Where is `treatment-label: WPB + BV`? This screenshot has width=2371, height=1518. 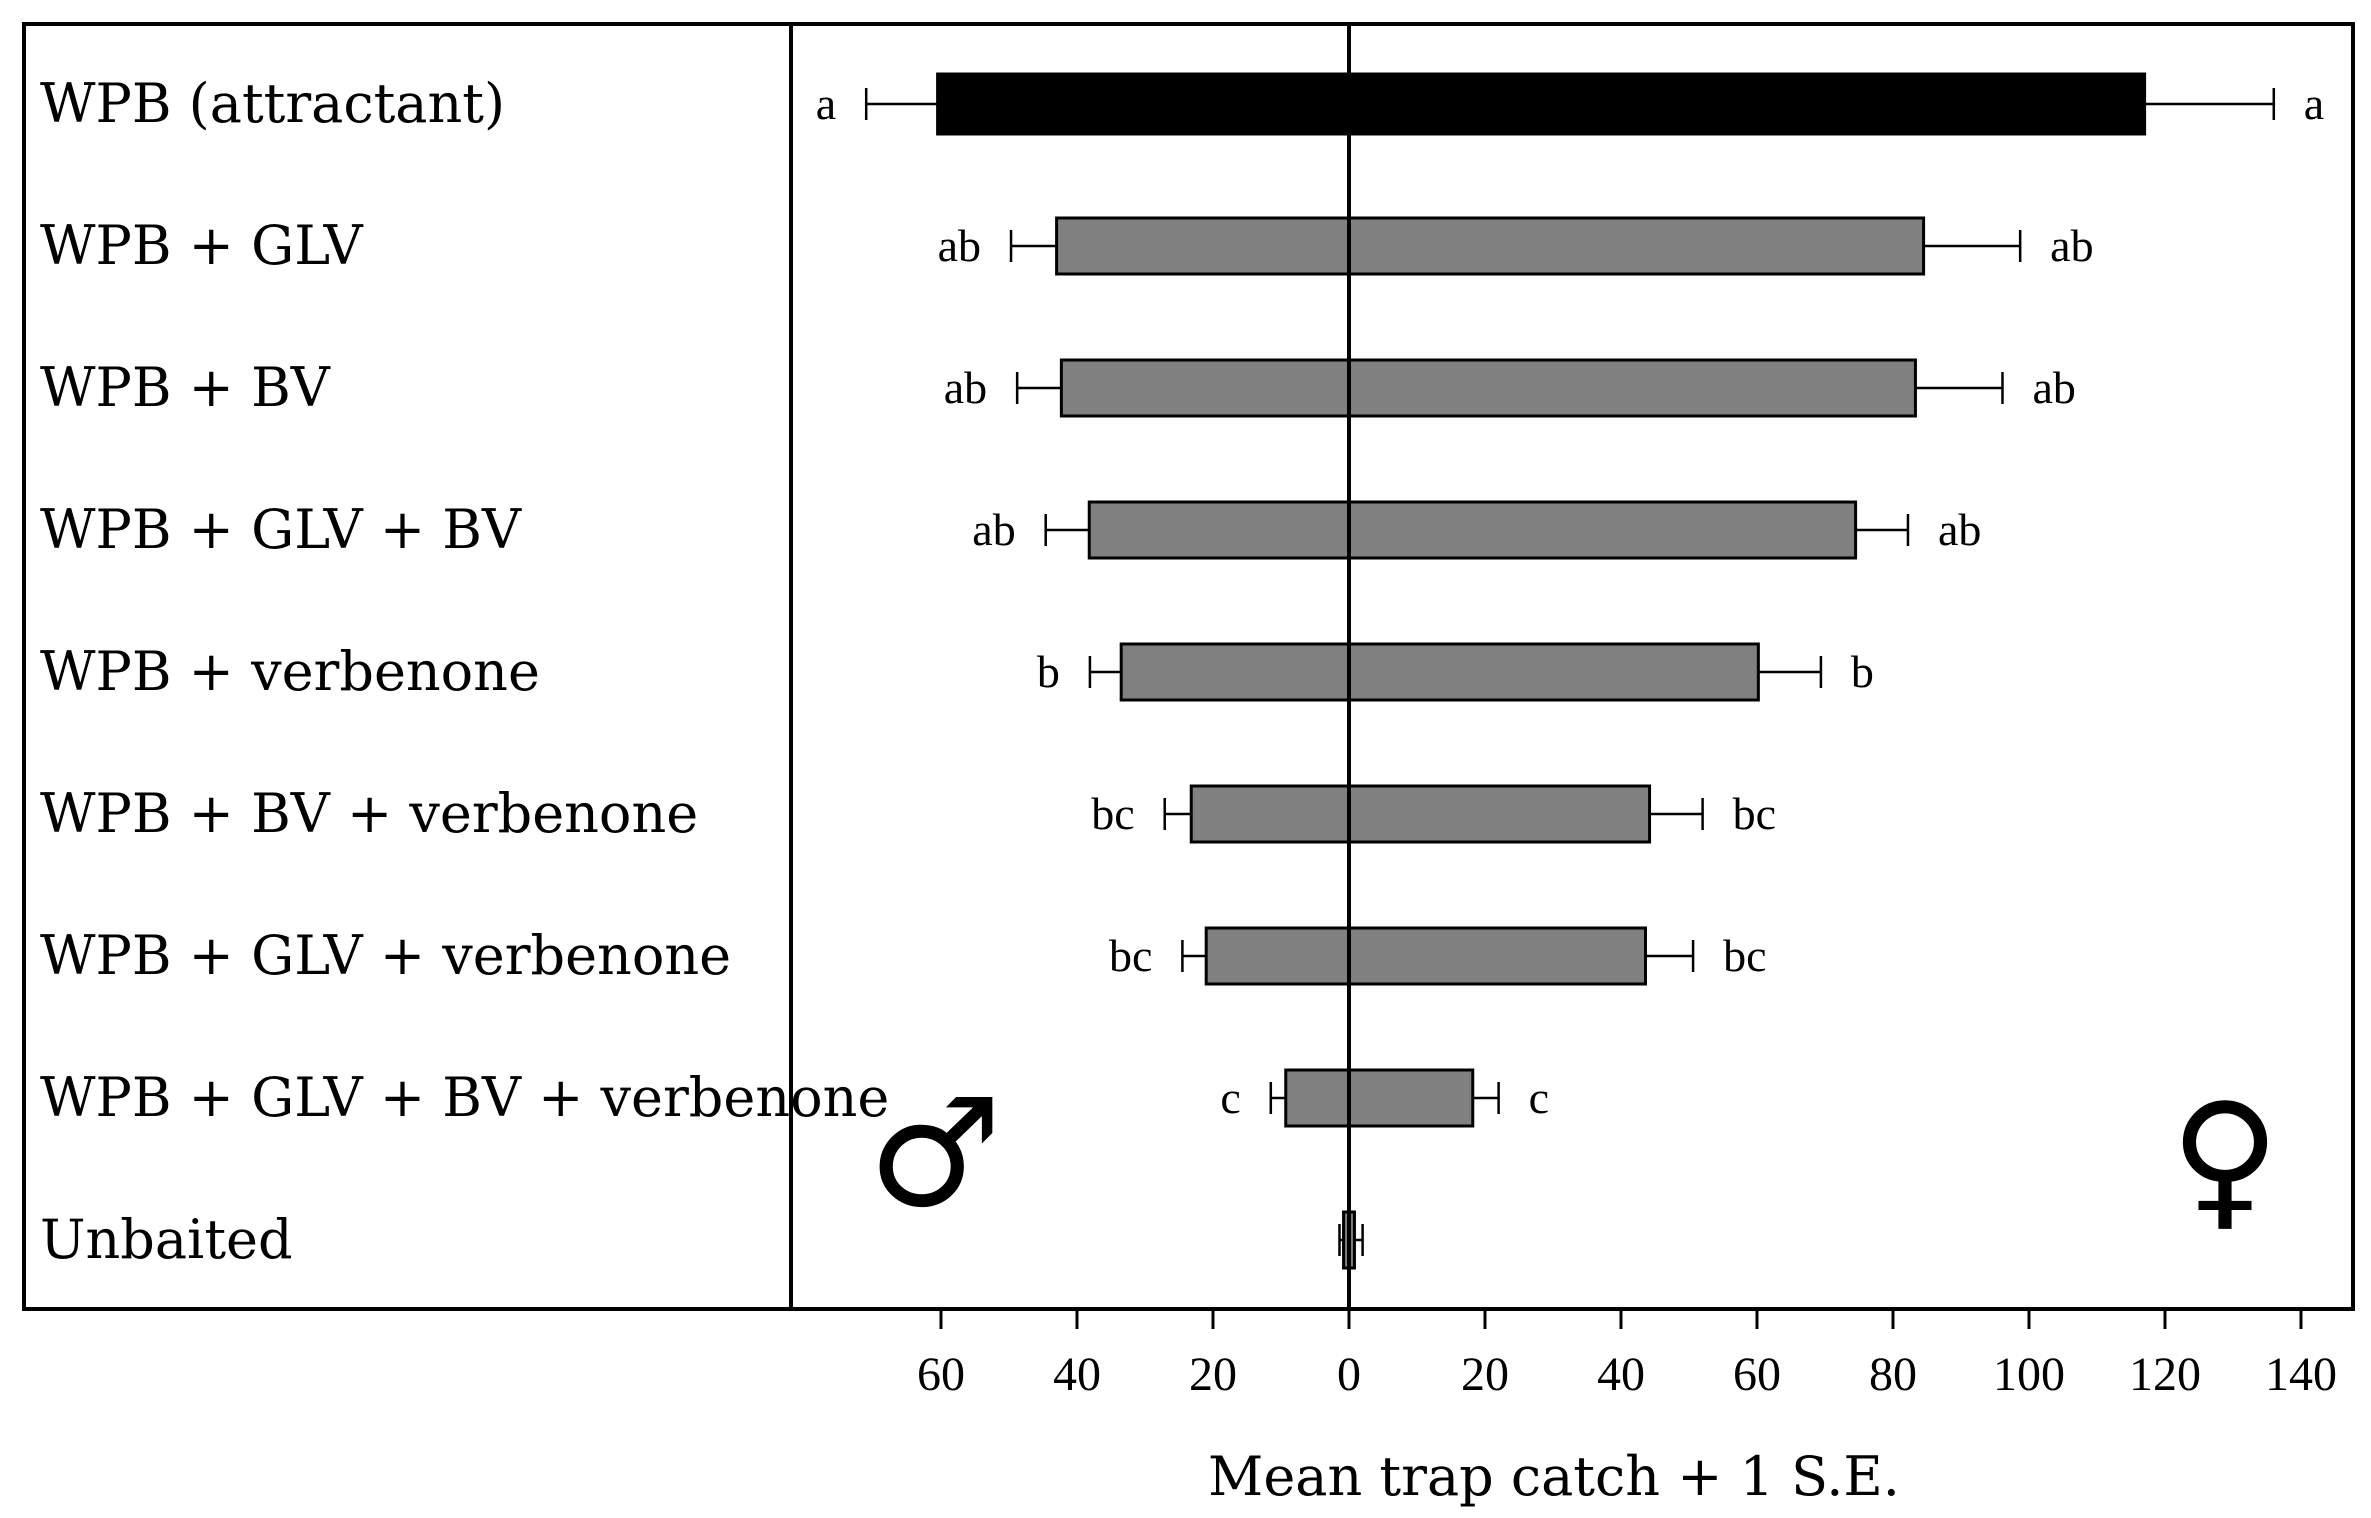
treatment-label: WPB + BV is located at coordinates (185, 387).